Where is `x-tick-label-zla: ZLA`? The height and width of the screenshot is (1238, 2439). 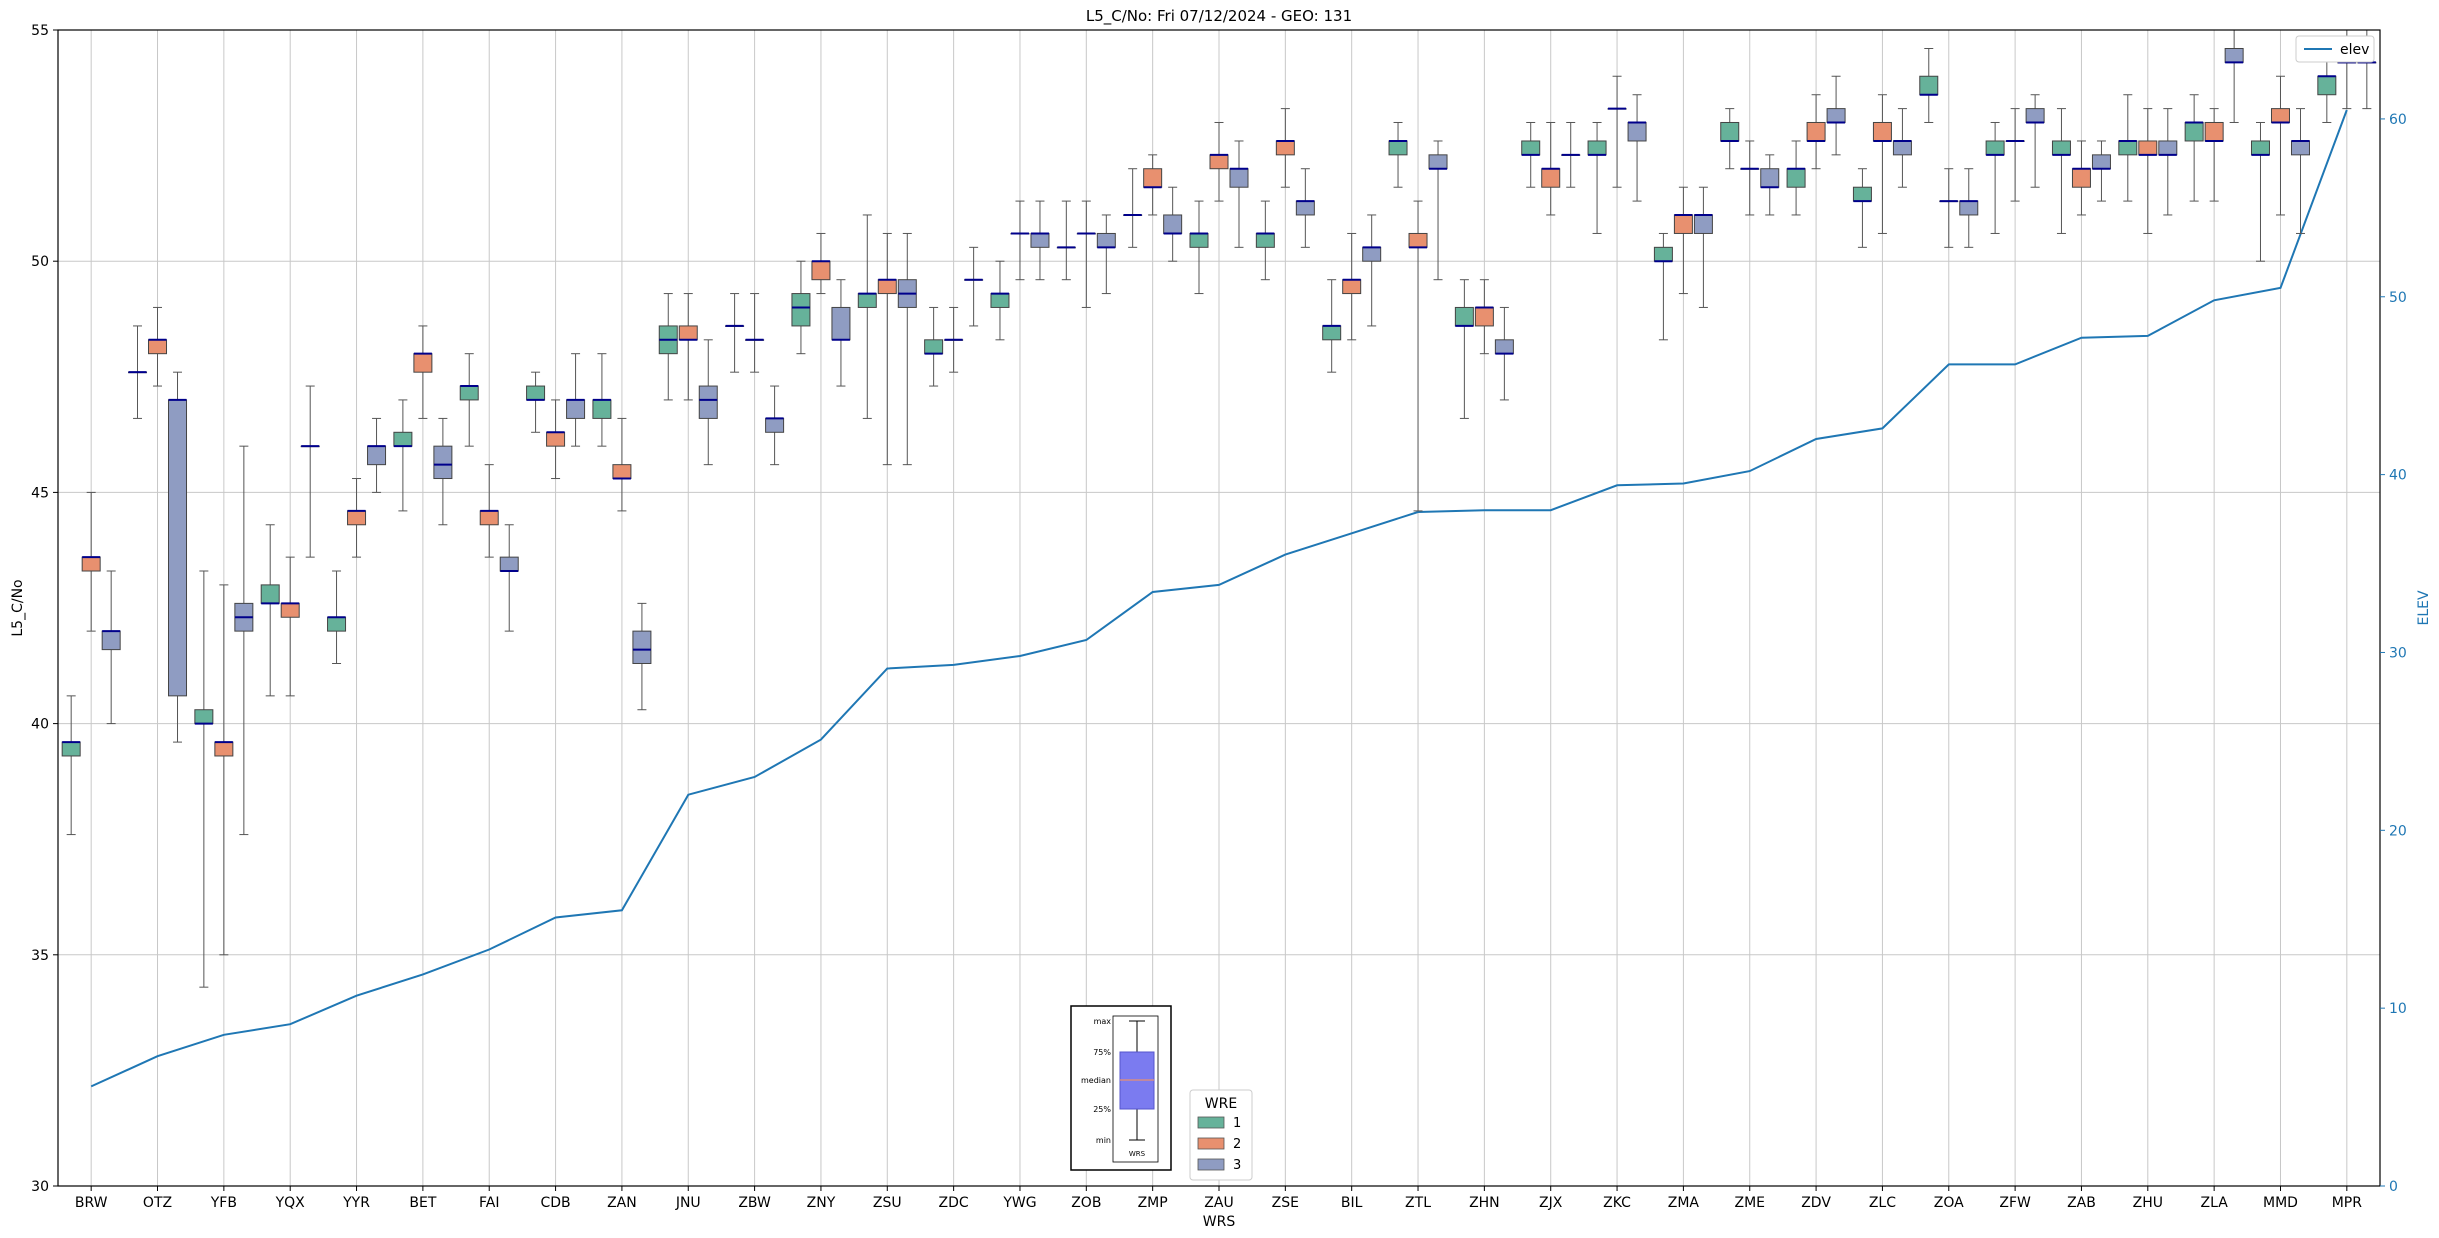 x-tick-label-zla: ZLA is located at coordinates (2214, 1203).